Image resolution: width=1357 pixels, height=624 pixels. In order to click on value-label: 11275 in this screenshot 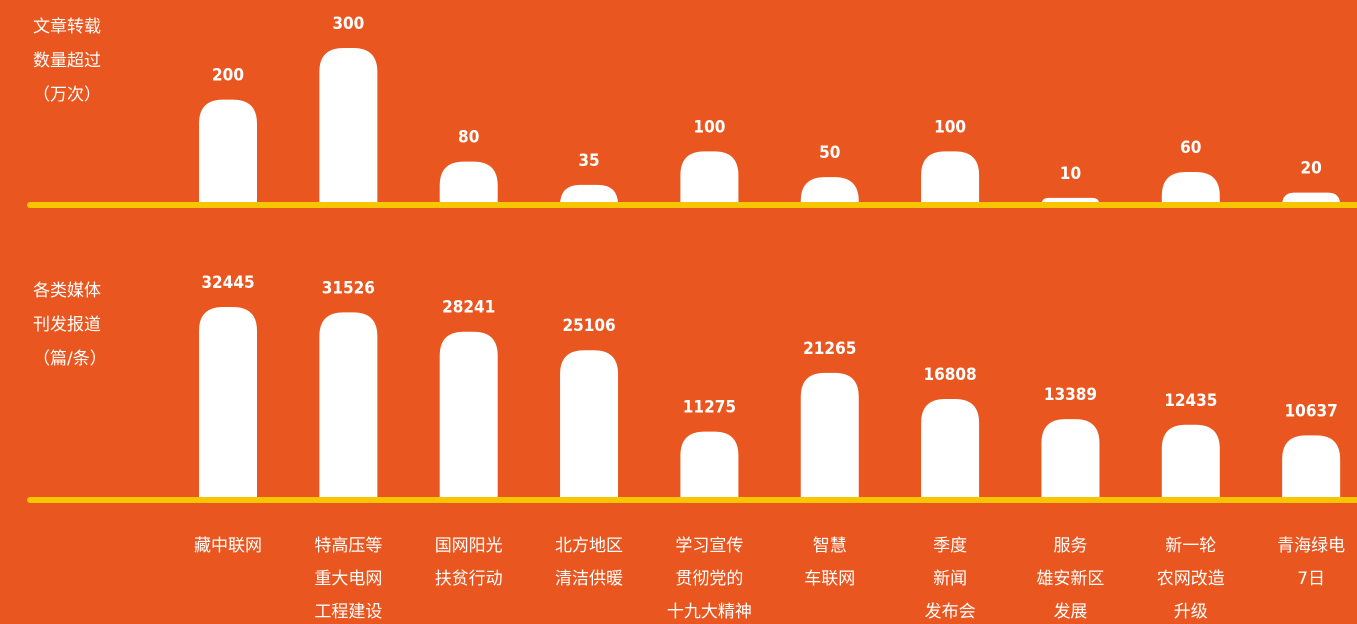, I will do `click(709, 408)`.